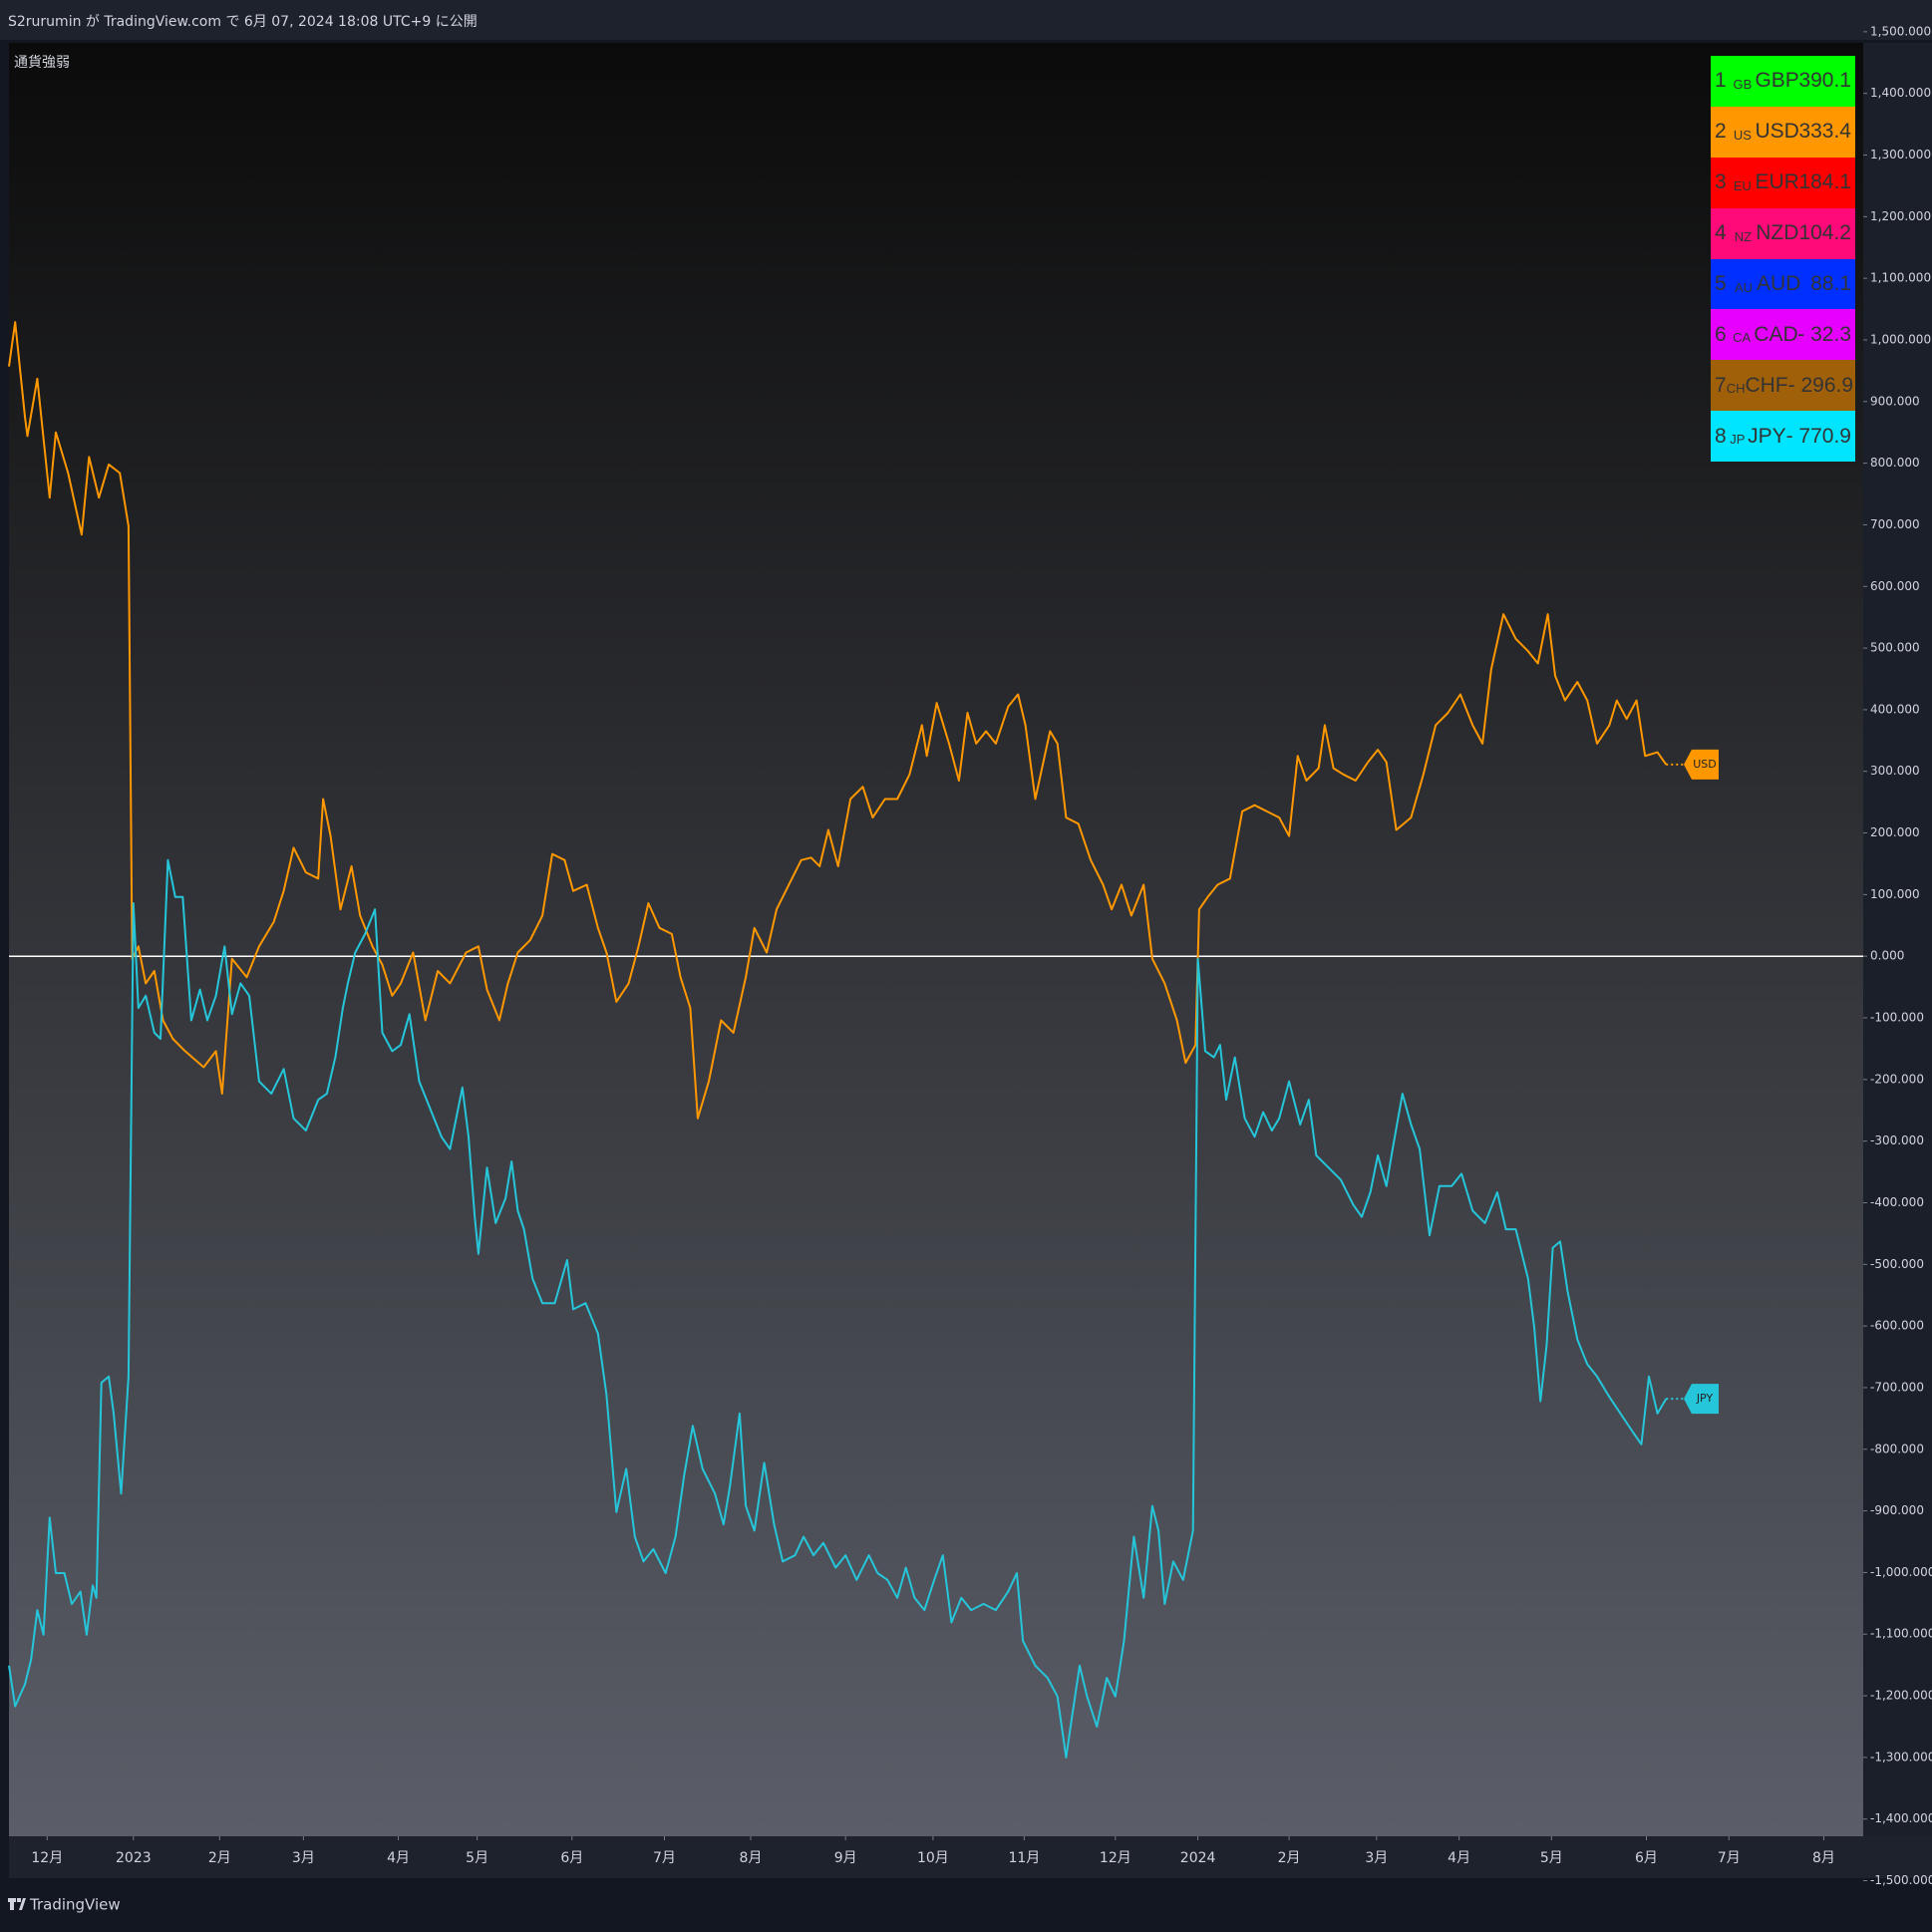 This screenshot has height=1932, width=1932. I want to click on y-tick-label: 800.000, so click(1895, 463).